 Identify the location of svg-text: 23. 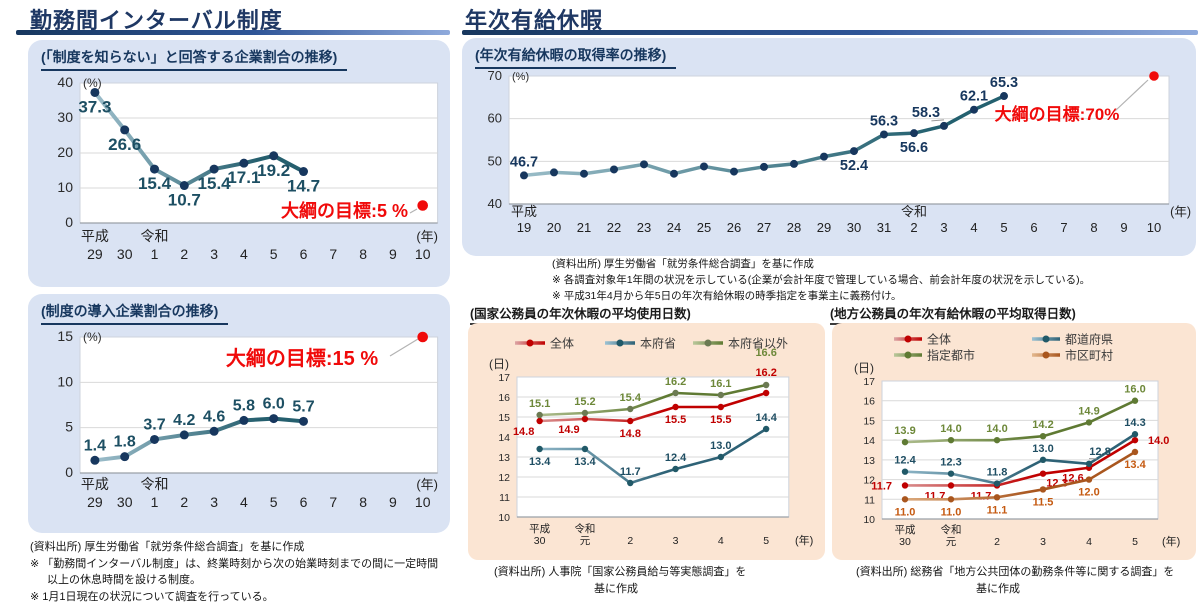
(644, 227).